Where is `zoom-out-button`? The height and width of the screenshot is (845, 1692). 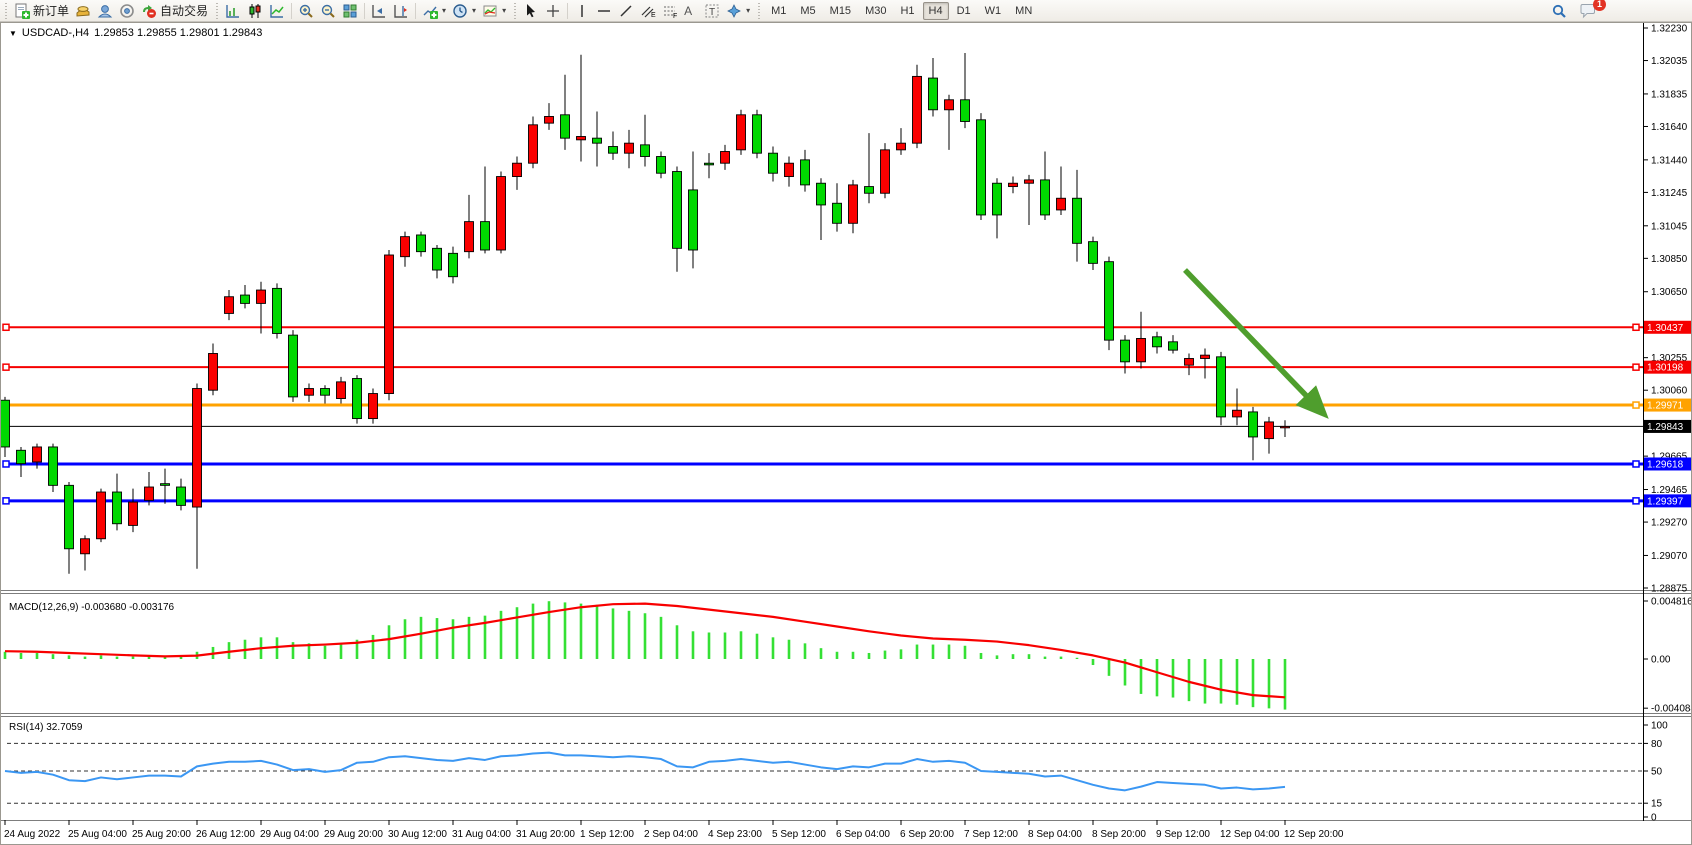
zoom-out-button is located at coordinates (328, 11).